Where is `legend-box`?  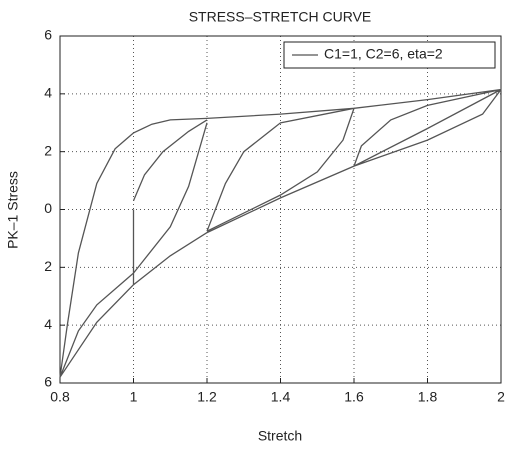
legend-box is located at coordinates (389, 55).